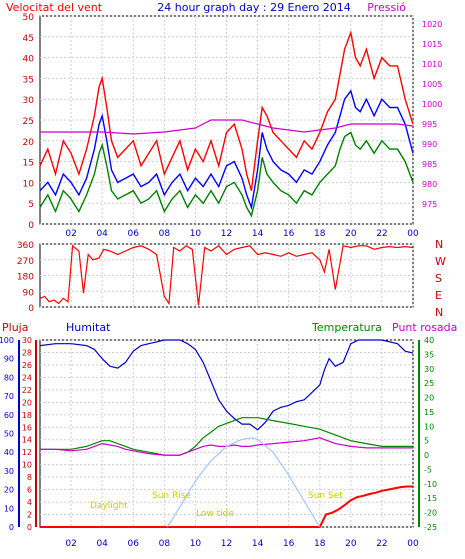 The image size is (465, 559). I want to click on temp-y-tick-12: 35, so click(429, 354).